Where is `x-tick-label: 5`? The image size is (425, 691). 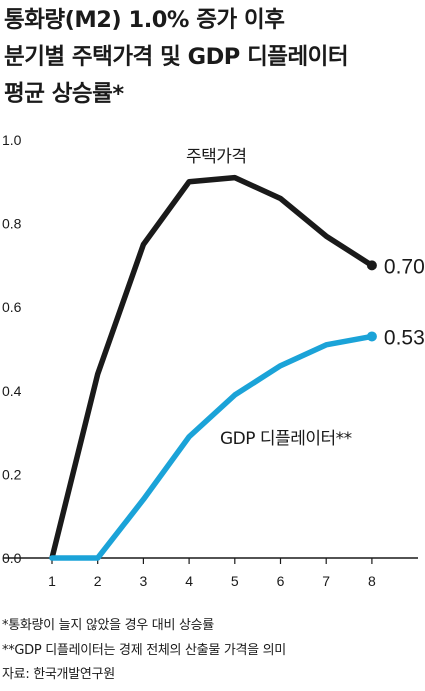 x-tick-label: 5 is located at coordinates (235, 581).